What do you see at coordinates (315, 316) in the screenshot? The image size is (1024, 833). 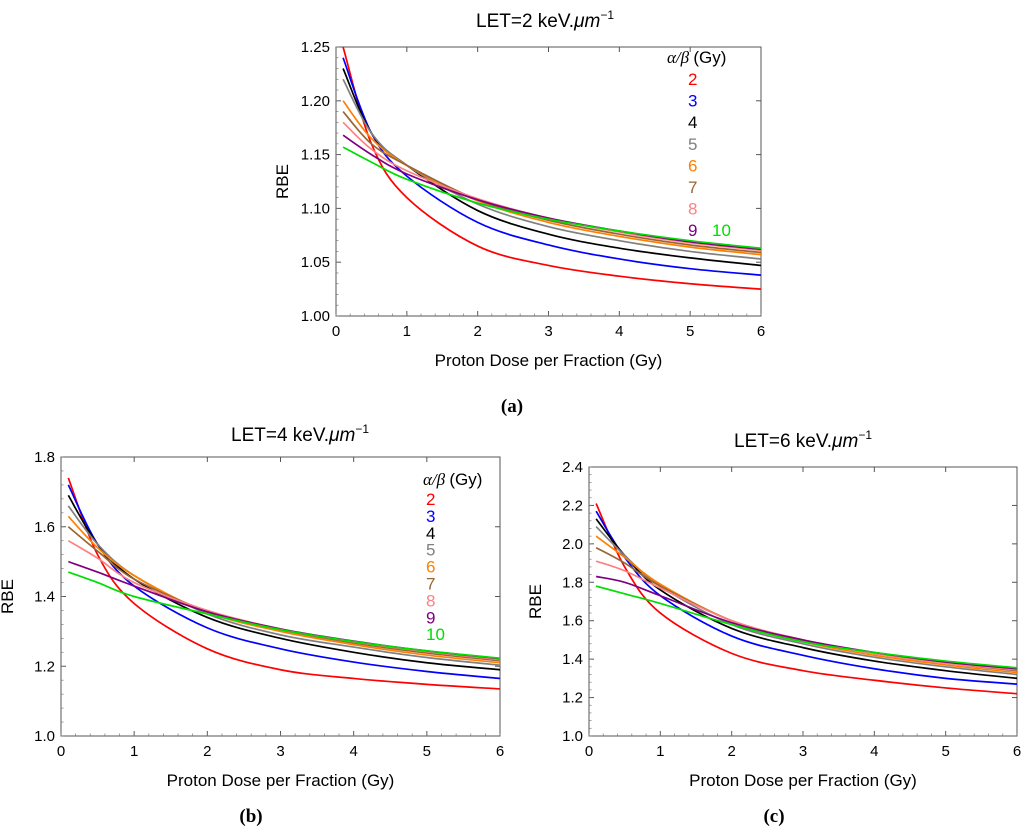 I see `y-tick-label: 1.00` at bounding box center [315, 316].